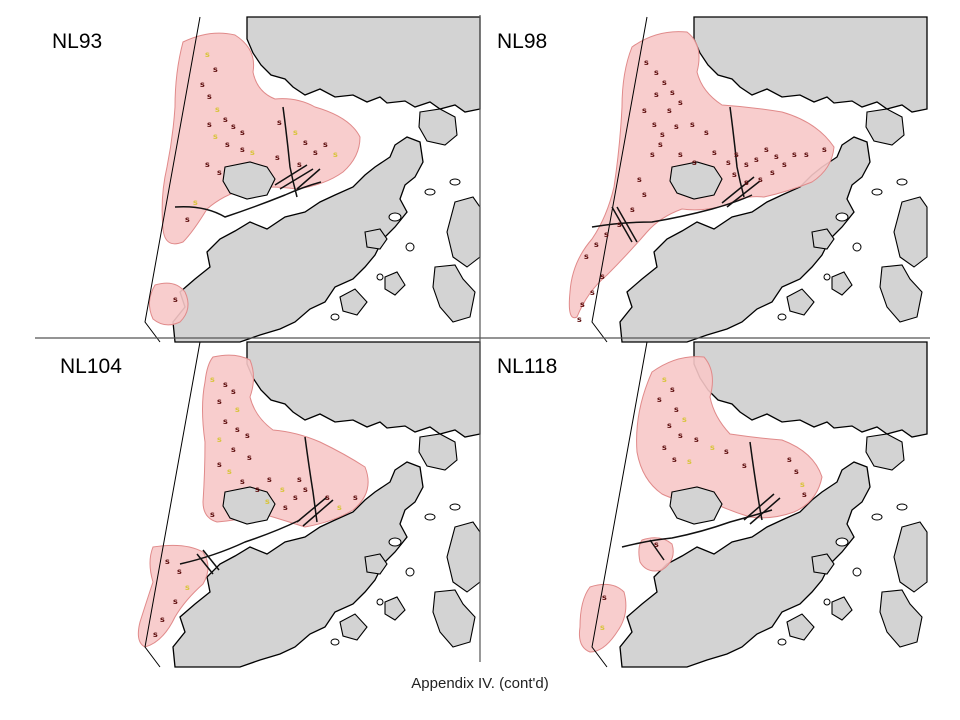 The width and height of the screenshot is (960, 720). I want to click on road-layer, so click(256, 505).